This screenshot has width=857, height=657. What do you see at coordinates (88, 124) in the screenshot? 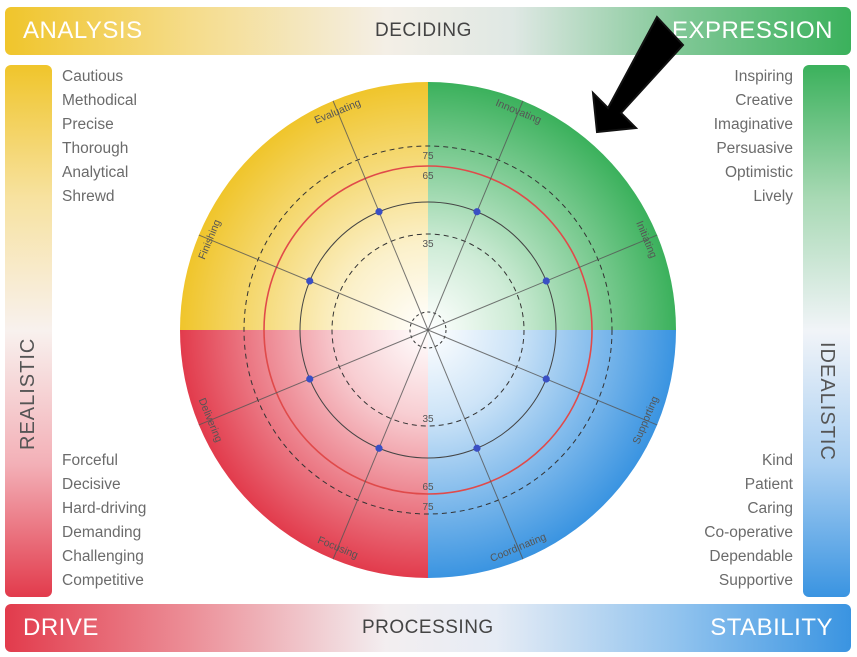
I see `trait-item: Precise` at bounding box center [88, 124].